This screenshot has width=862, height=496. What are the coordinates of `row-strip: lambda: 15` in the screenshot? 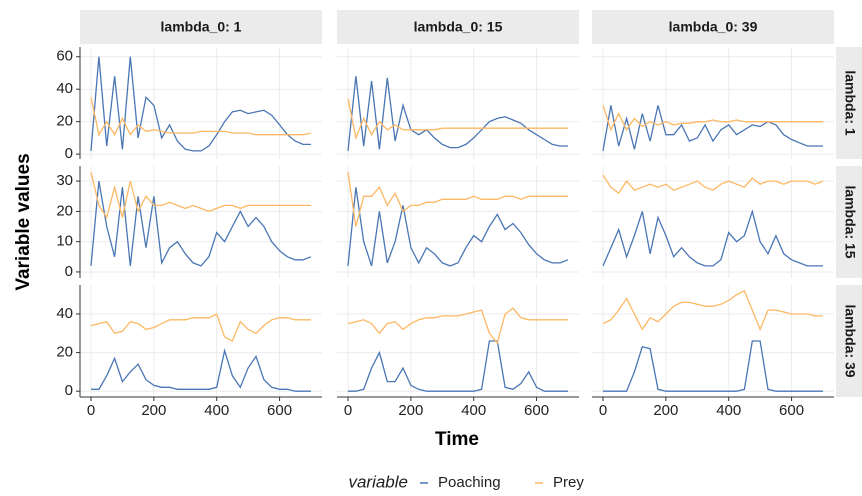 It's located at (850, 221).